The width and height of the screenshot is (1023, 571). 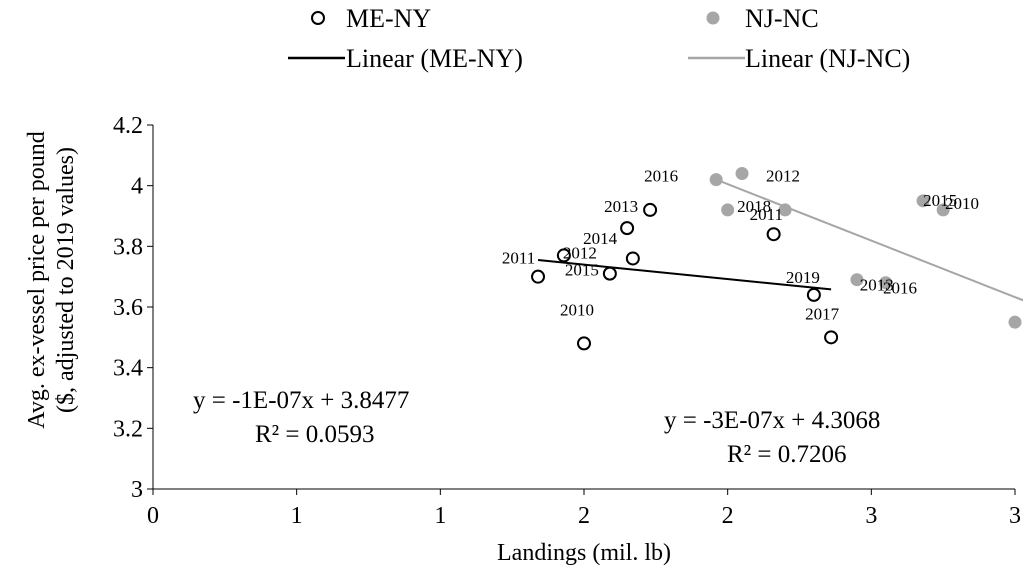 What do you see at coordinates (787, 454) in the screenshot?
I see `nj-nc-r2: R² = 0.7206` at bounding box center [787, 454].